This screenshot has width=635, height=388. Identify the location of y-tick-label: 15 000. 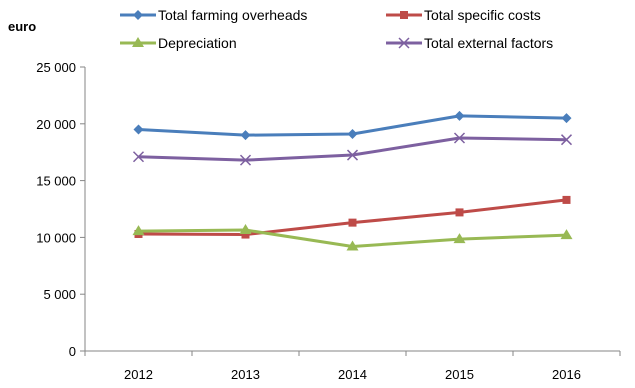
(56, 181).